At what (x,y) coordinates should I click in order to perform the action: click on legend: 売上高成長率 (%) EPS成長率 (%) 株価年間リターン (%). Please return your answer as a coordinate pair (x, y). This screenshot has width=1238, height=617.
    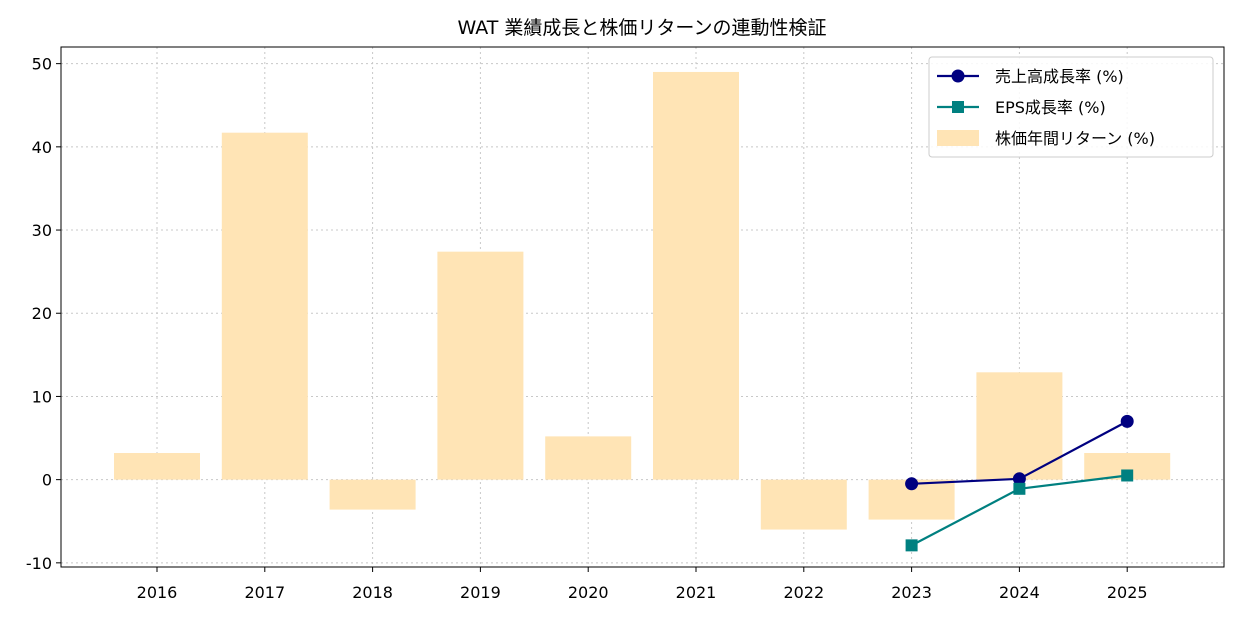
    Looking at the image, I should click on (1071, 107).